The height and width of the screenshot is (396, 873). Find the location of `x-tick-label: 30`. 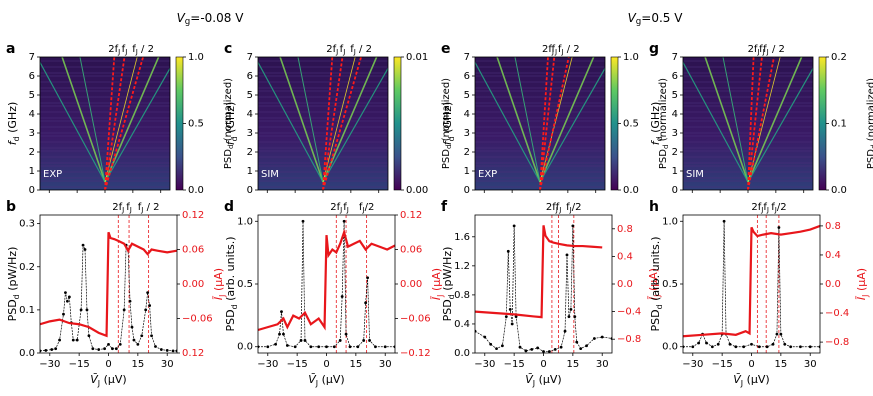

x-tick-label: 30 is located at coordinates (385, 364).